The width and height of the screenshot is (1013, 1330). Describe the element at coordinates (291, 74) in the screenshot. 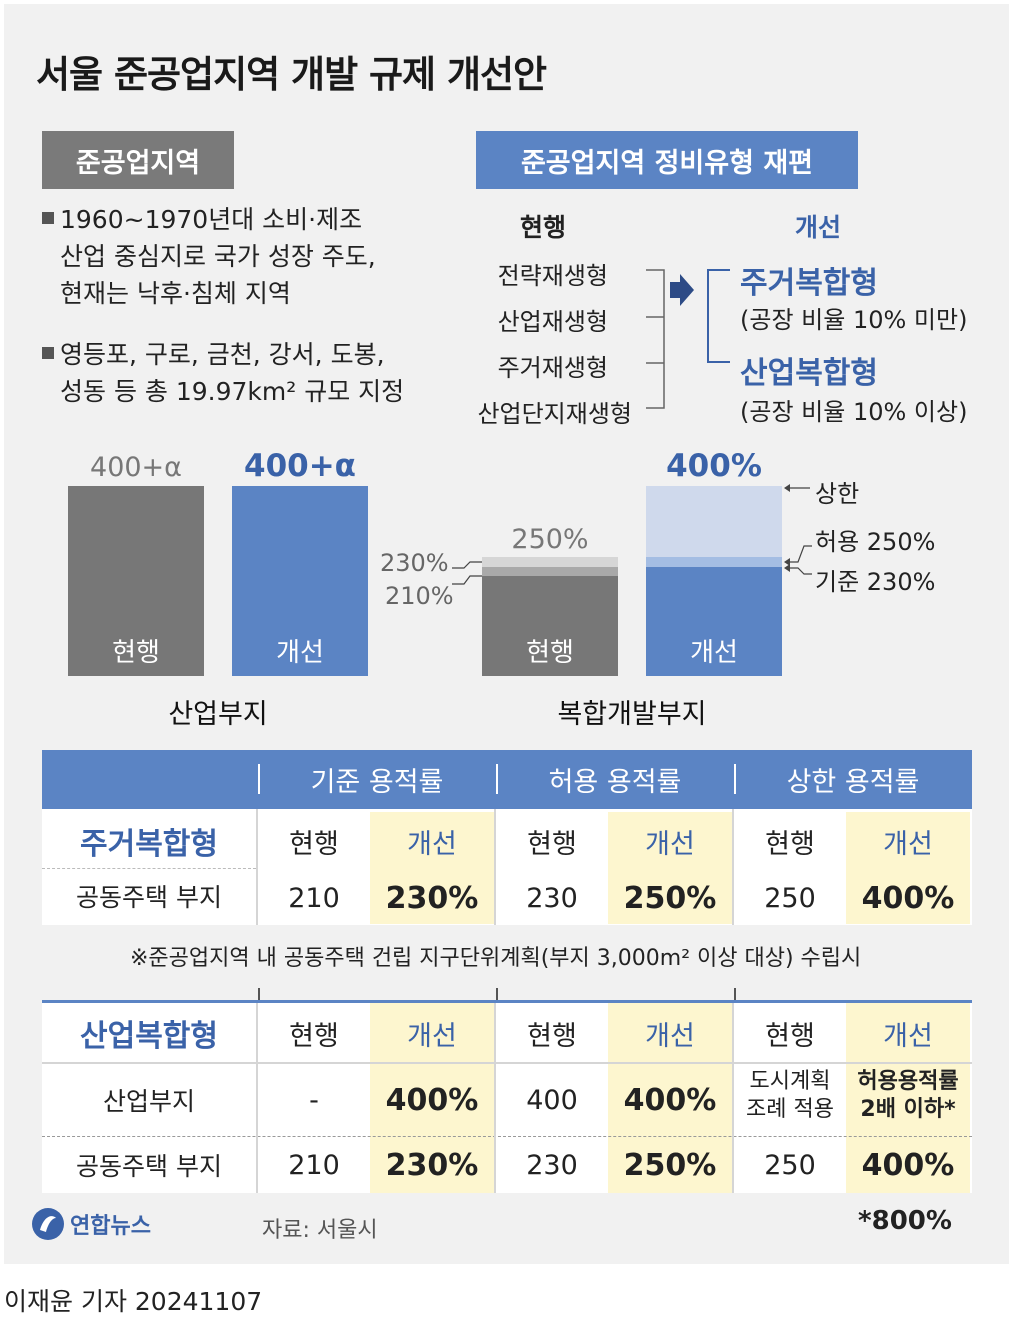

I see `page-title: 서울 준공업지역 개발 규제 개선안` at that location.